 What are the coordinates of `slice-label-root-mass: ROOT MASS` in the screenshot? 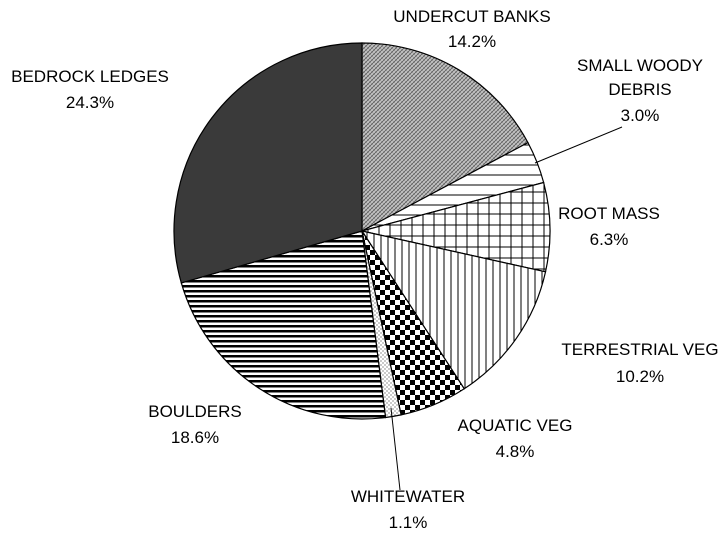 It's located at (609, 213).